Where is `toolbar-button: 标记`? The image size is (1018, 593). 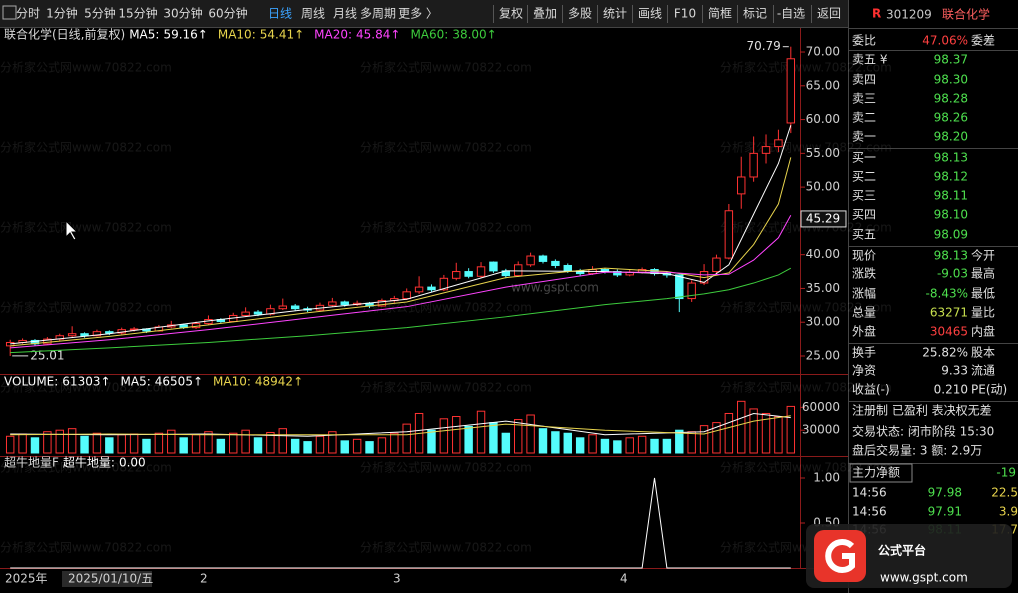
toolbar-button: 标记 is located at coordinates (755, 14).